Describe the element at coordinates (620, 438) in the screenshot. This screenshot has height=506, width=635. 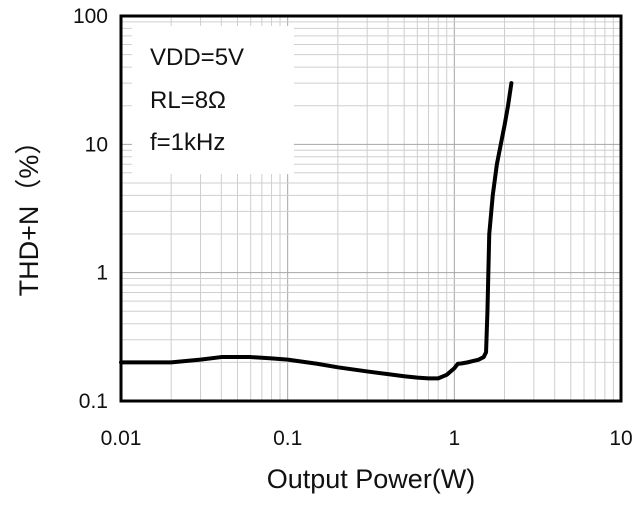
I see `x-tick-label: 10` at that location.